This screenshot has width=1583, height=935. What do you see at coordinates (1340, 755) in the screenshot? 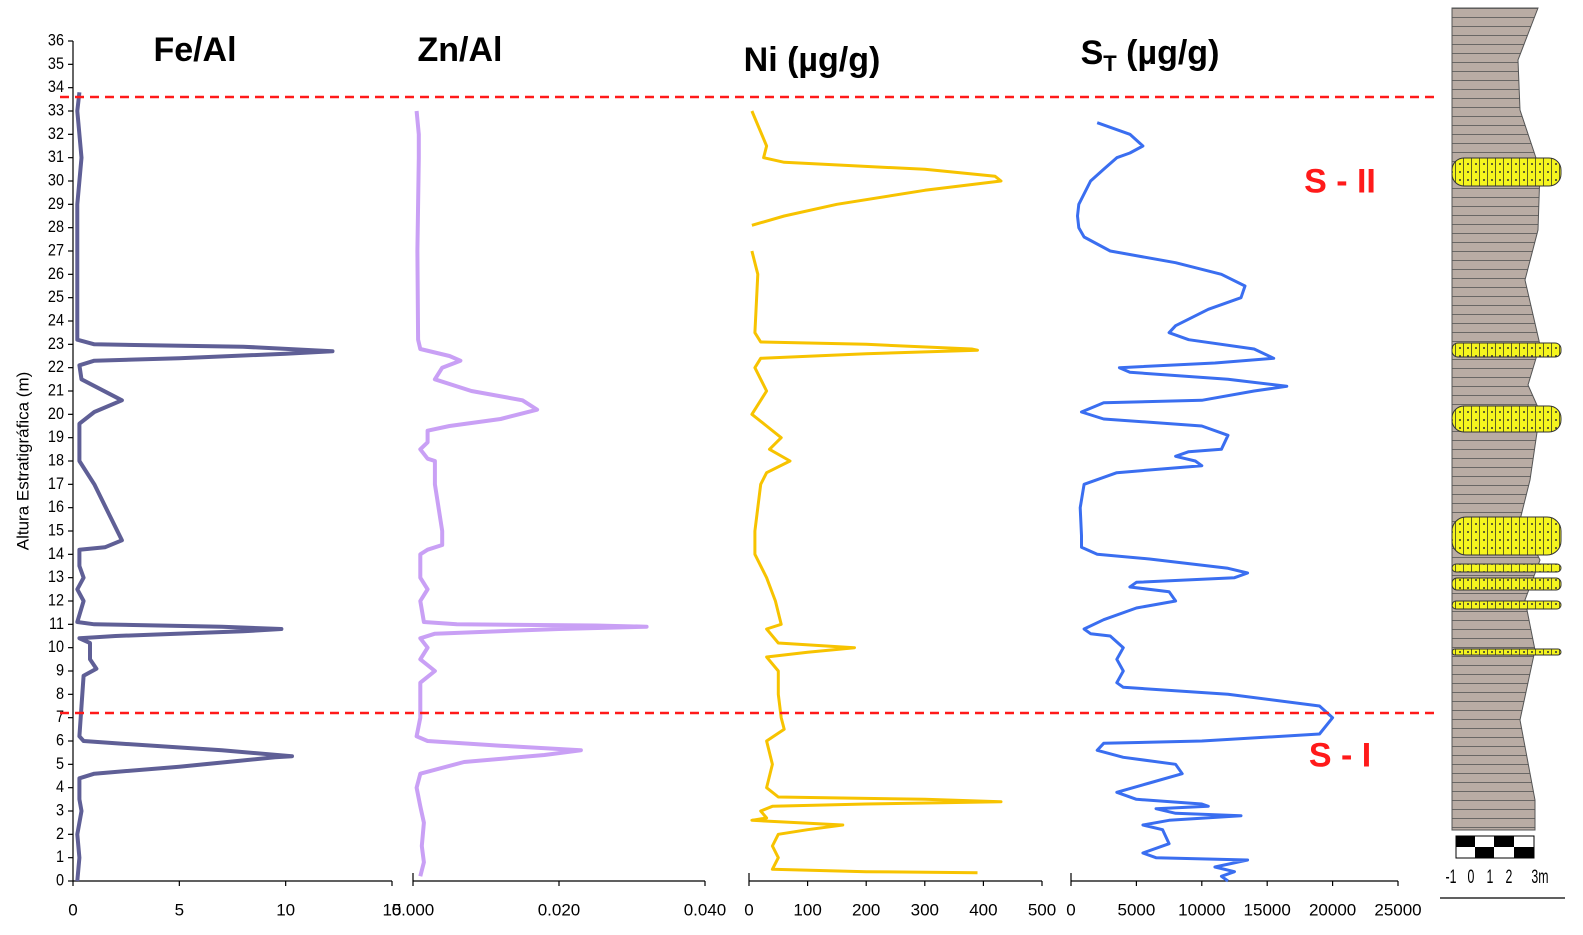
I see `sequence-label: S - I` at bounding box center [1340, 755].